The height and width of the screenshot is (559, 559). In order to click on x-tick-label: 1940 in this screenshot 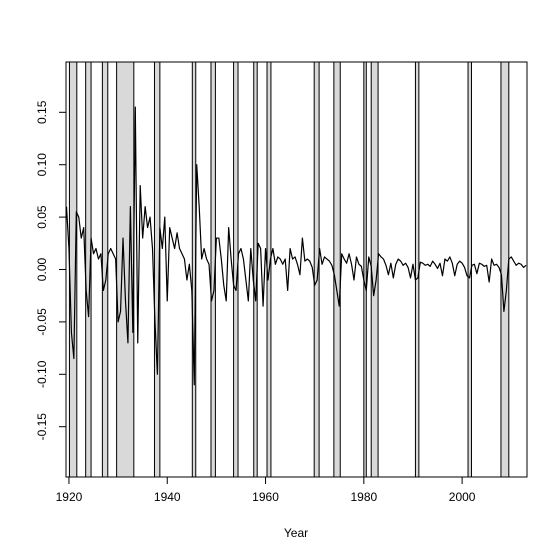, I will do `click(167, 497)`.